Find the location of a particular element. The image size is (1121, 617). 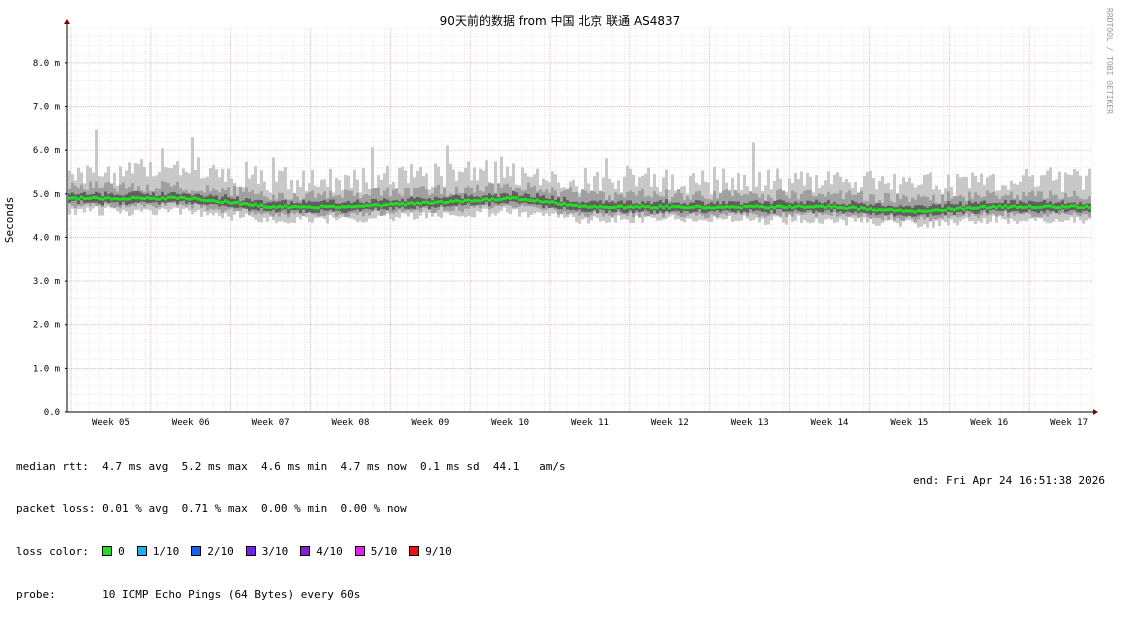

loss-color-item: 9/10 is located at coordinates (430, 551).